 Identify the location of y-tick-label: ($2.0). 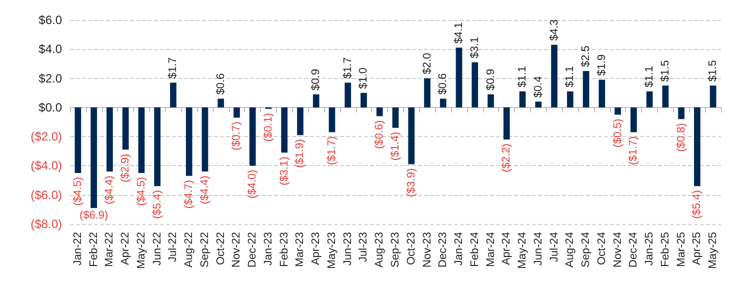
(46, 137).